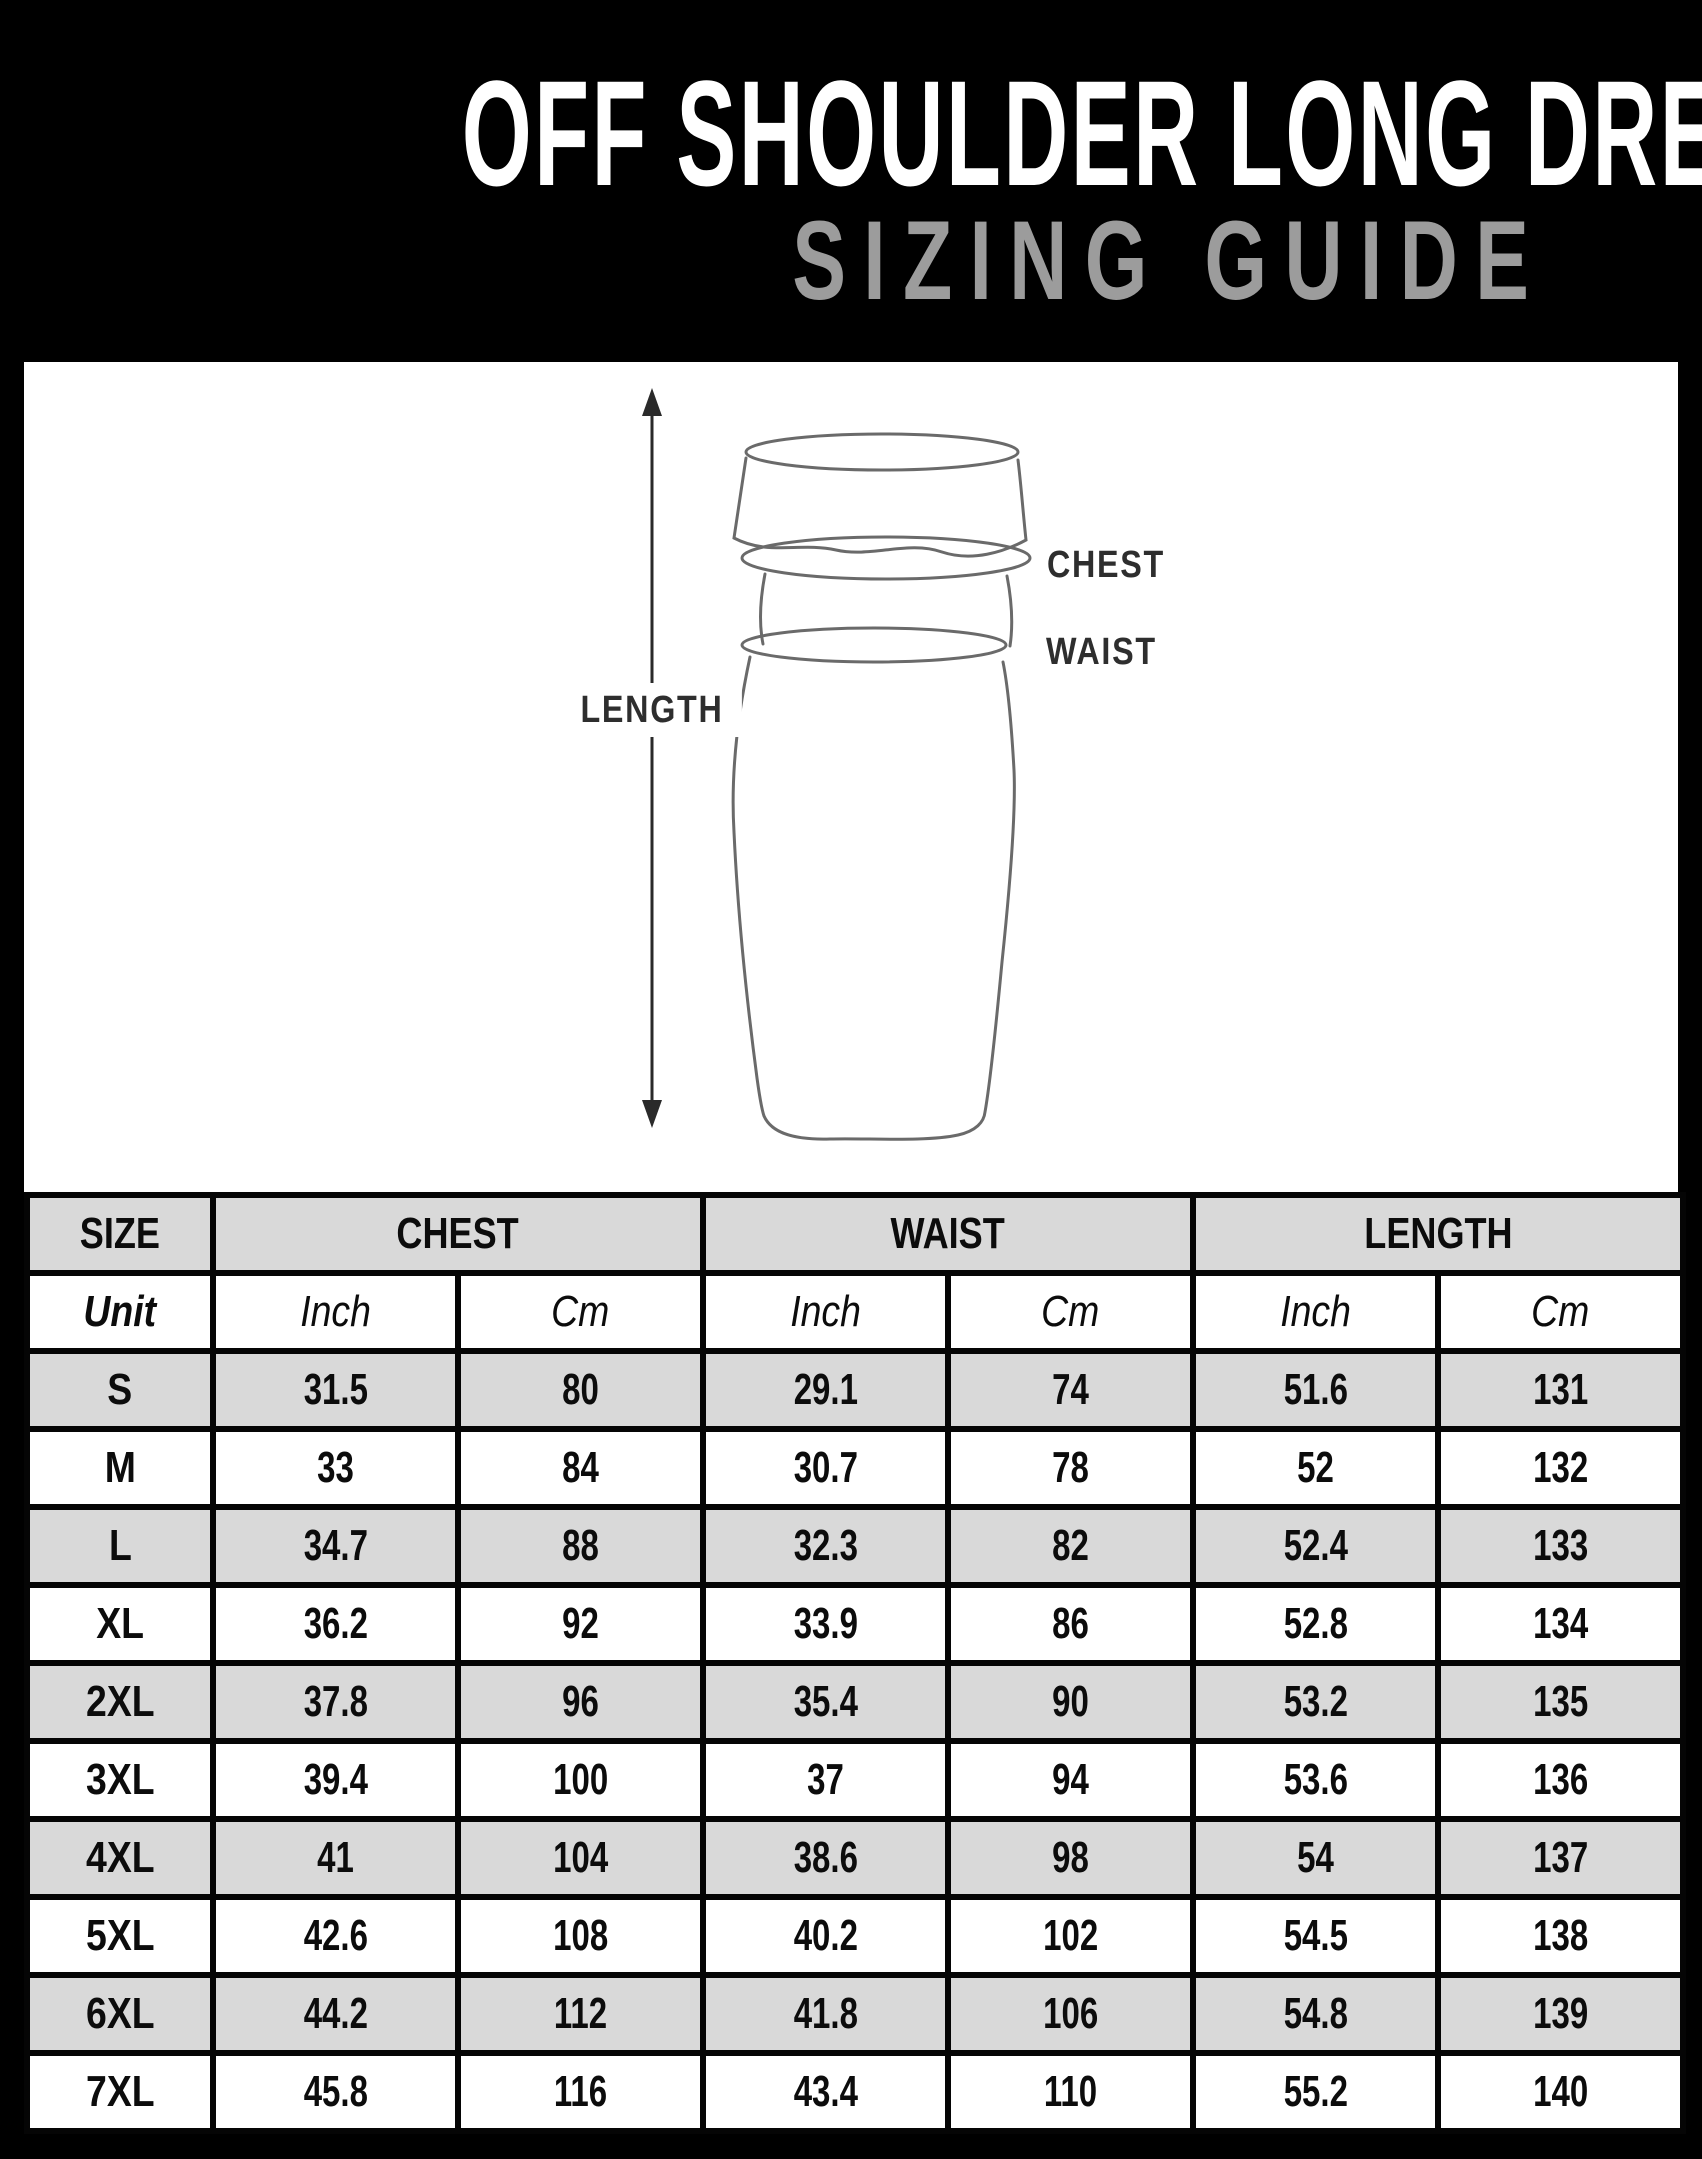  I want to click on measurement-value: 131, so click(1560, 1389).